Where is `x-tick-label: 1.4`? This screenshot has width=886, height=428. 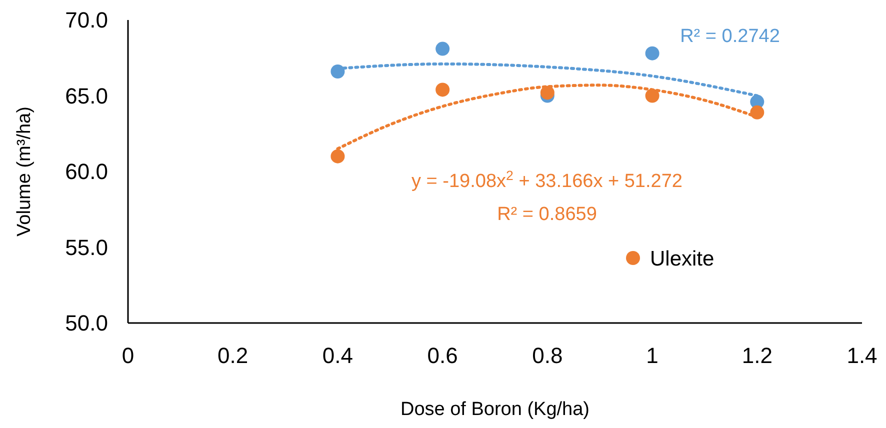
x-tick-label: 1.4 is located at coordinates (862, 355).